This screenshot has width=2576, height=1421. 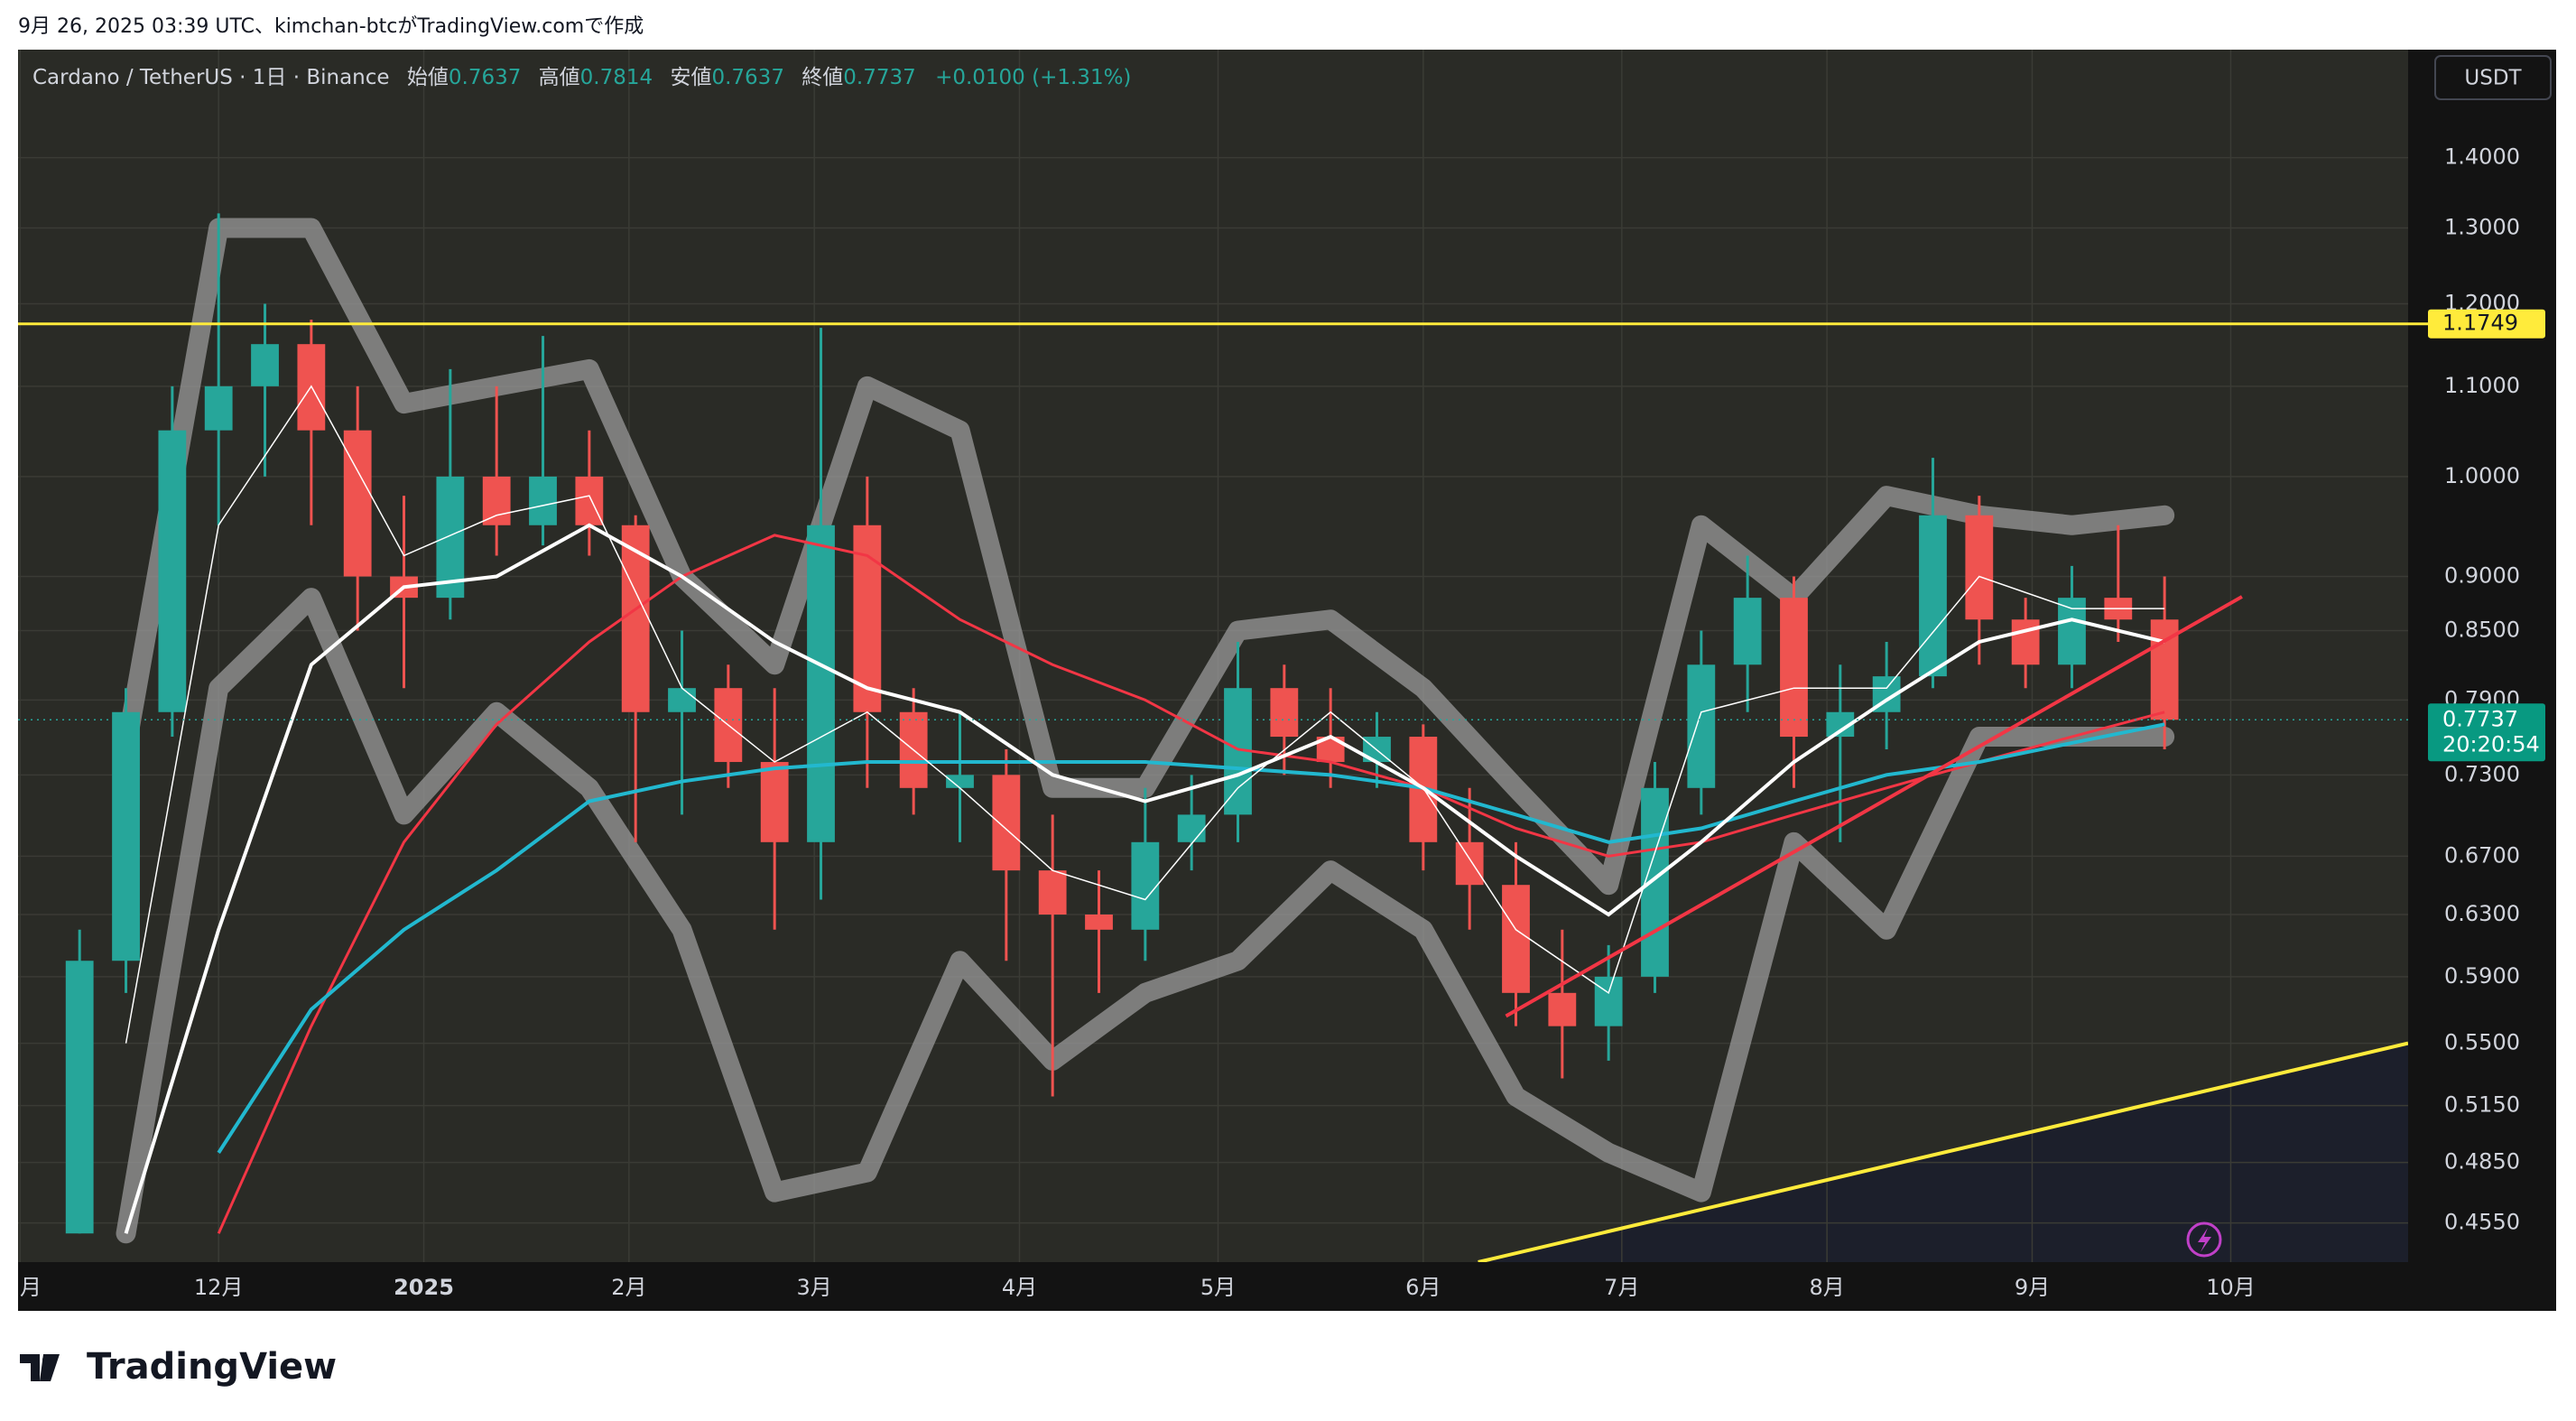 What do you see at coordinates (2482, 1162) in the screenshot?
I see `y-tick-label: 0.4850` at bounding box center [2482, 1162].